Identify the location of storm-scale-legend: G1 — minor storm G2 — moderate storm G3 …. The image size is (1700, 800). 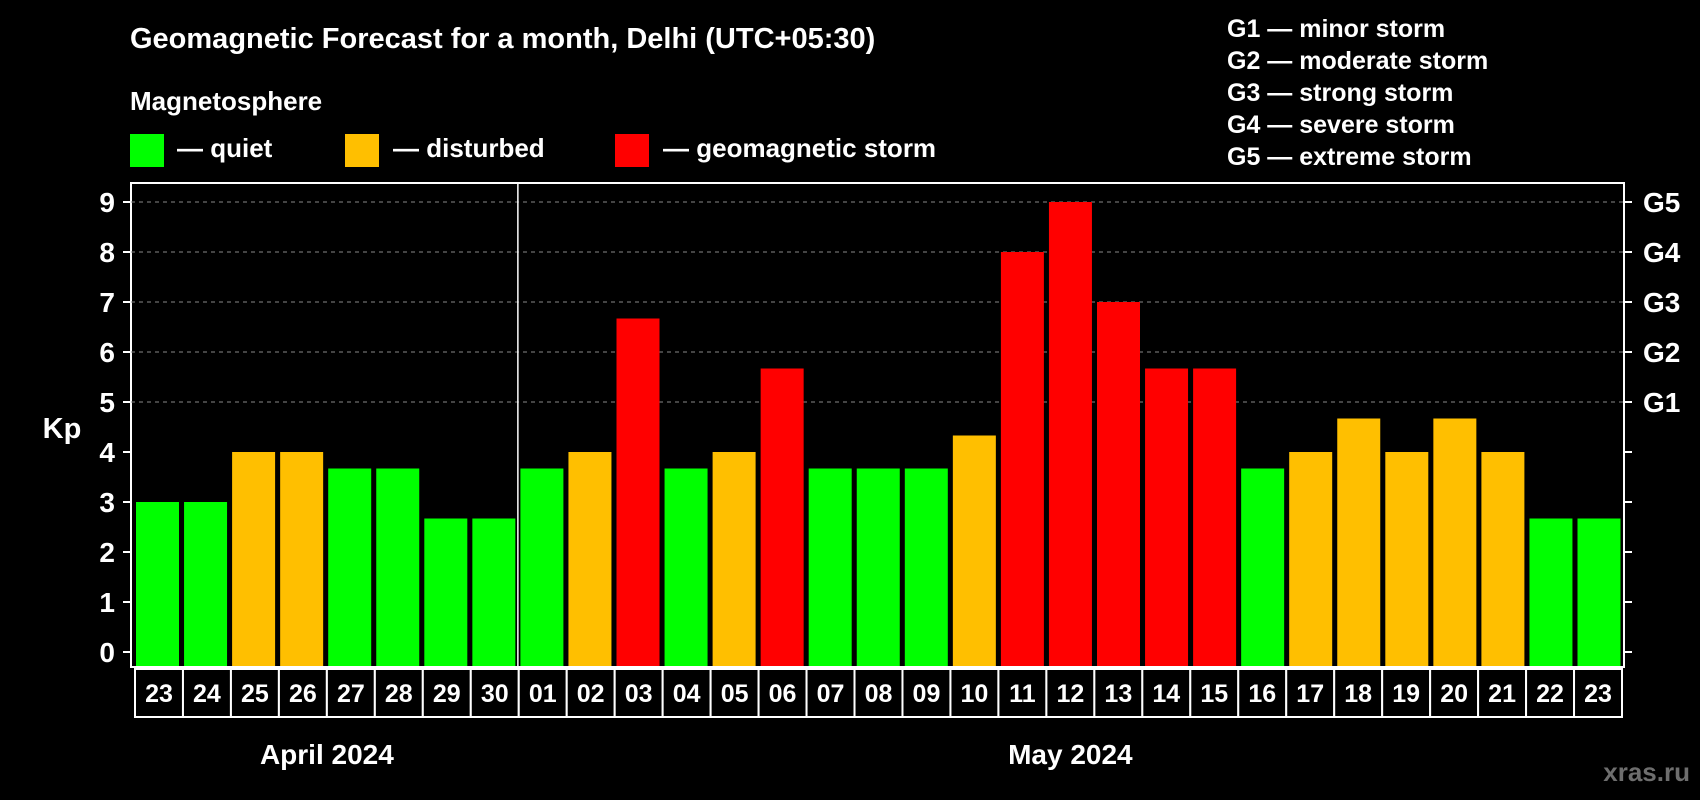
(1357, 93).